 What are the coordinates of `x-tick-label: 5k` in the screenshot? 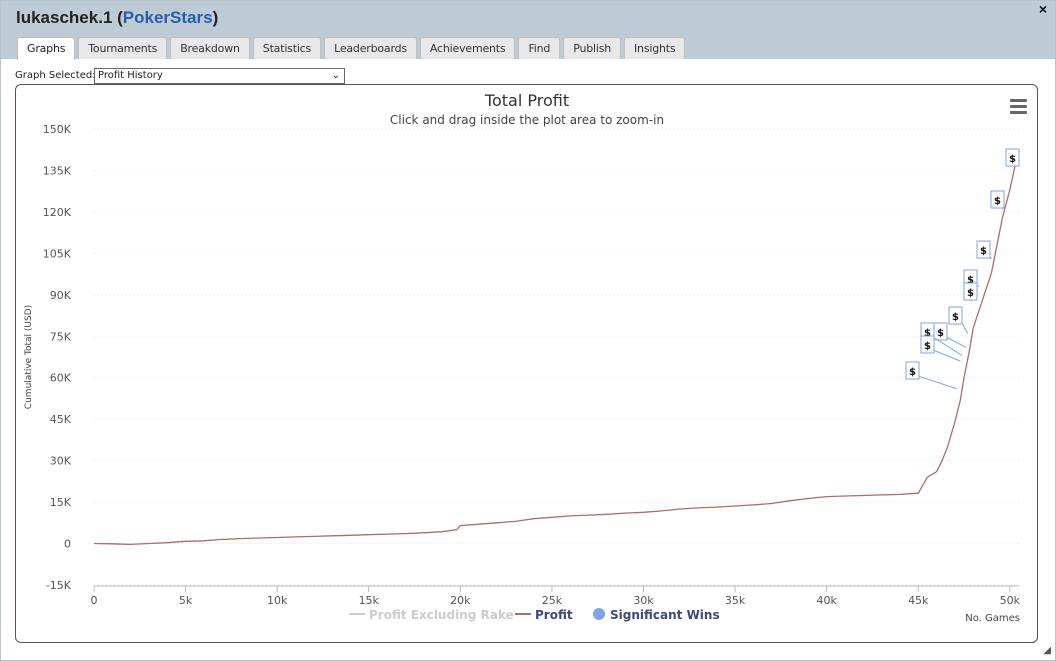 It's located at (186, 600).